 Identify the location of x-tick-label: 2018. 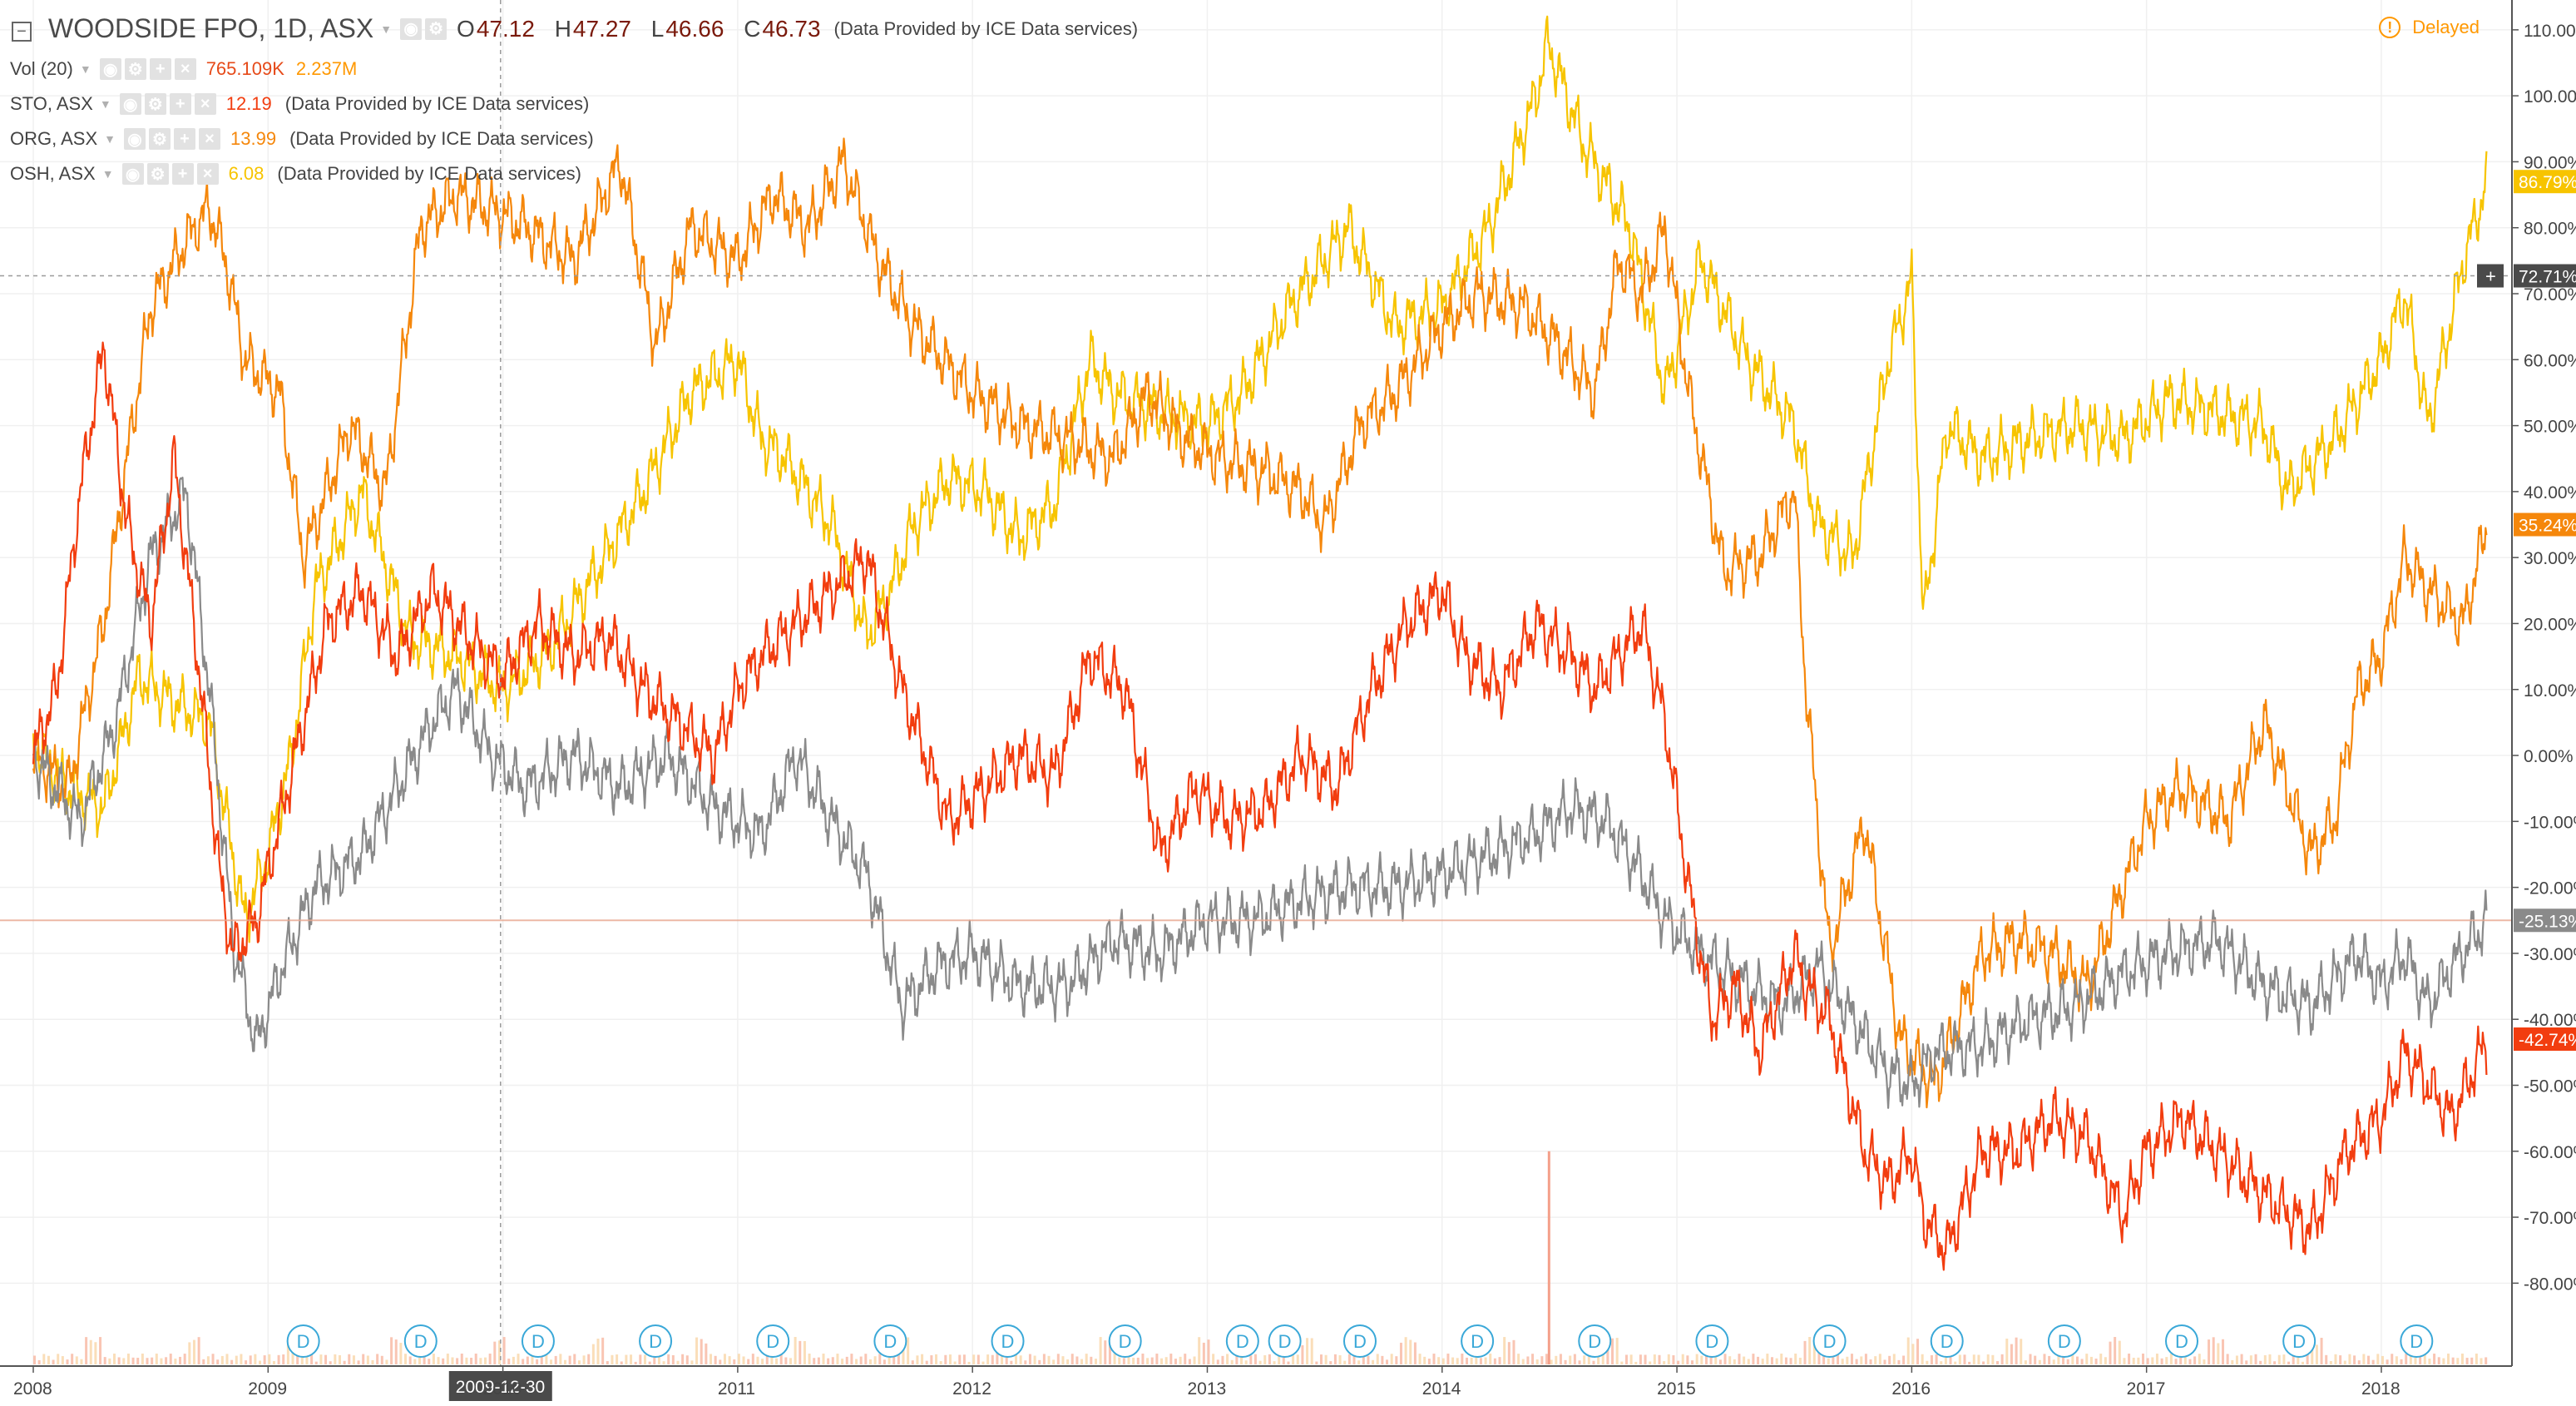
(2380, 1389).